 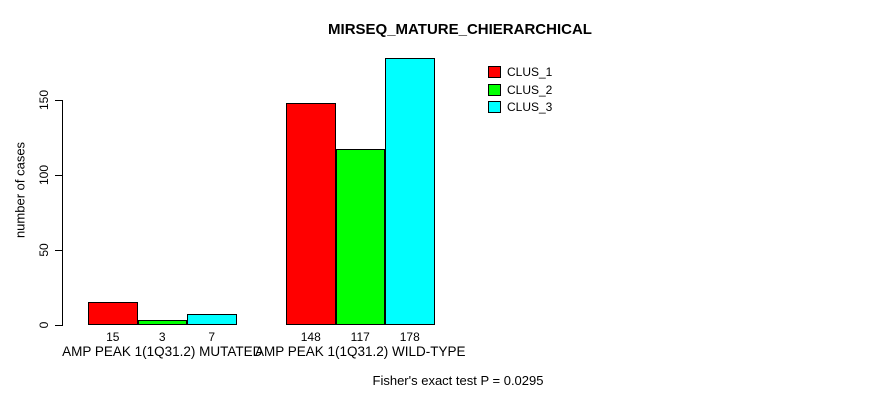 What do you see at coordinates (360, 337) in the screenshot?
I see `bar-value-label: 117` at bounding box center [360, 337].